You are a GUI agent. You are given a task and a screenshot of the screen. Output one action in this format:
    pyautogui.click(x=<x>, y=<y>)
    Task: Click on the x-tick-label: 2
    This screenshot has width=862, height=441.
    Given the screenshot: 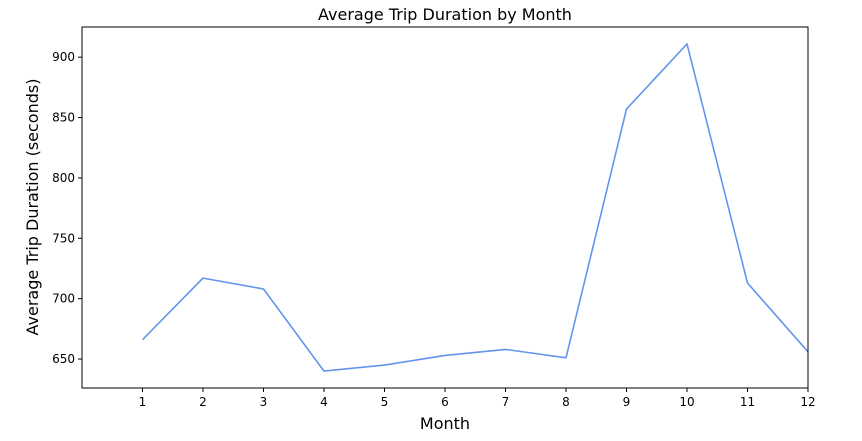 What is the action you would take?
    pyautogui.click(x=203, y=402)
    